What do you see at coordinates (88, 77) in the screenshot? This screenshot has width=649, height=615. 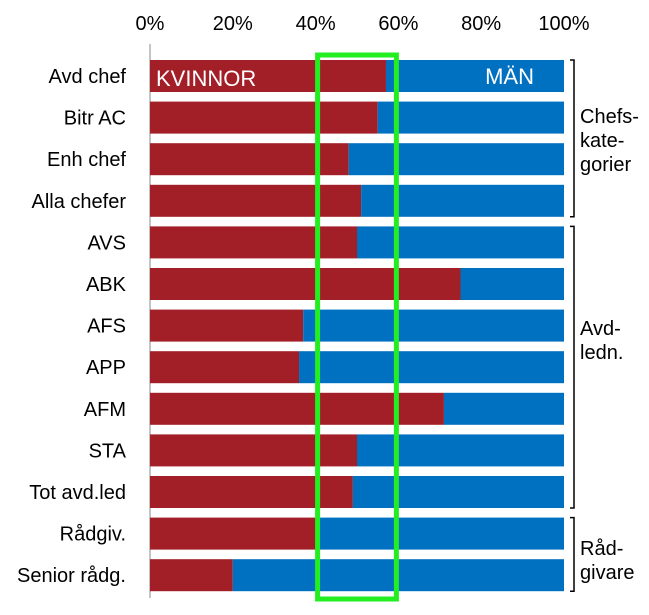 I see `category-label: Avd chef` at bounding box center [88, 77].